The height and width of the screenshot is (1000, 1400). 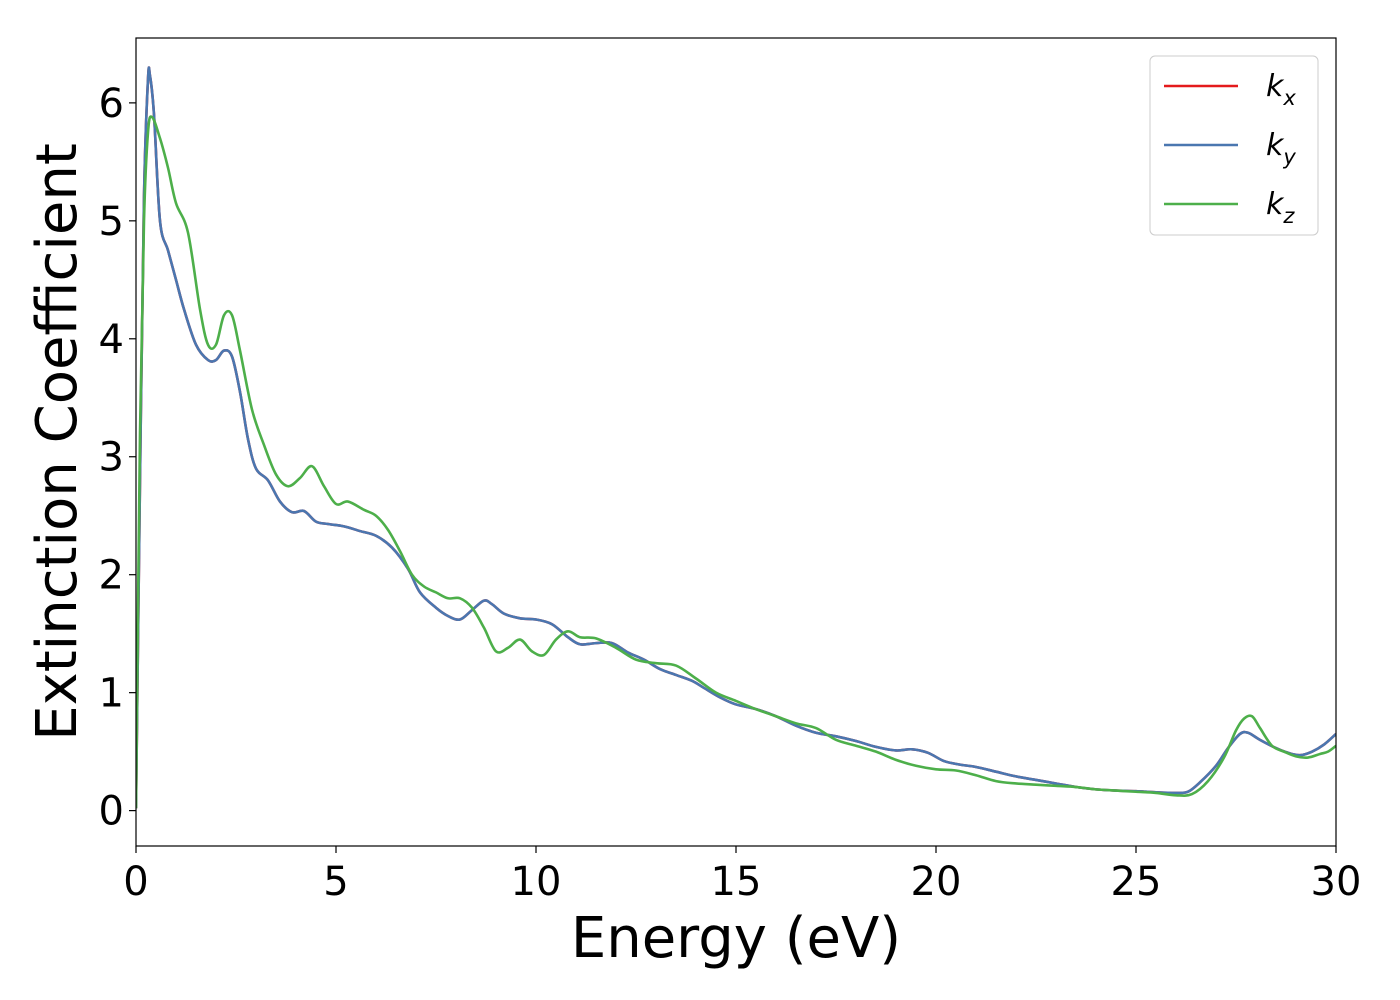 What do you see at coordinates (135, 882) in the screenshot?
I see `x-tick-label: 0` at bounding box center [135, 882].